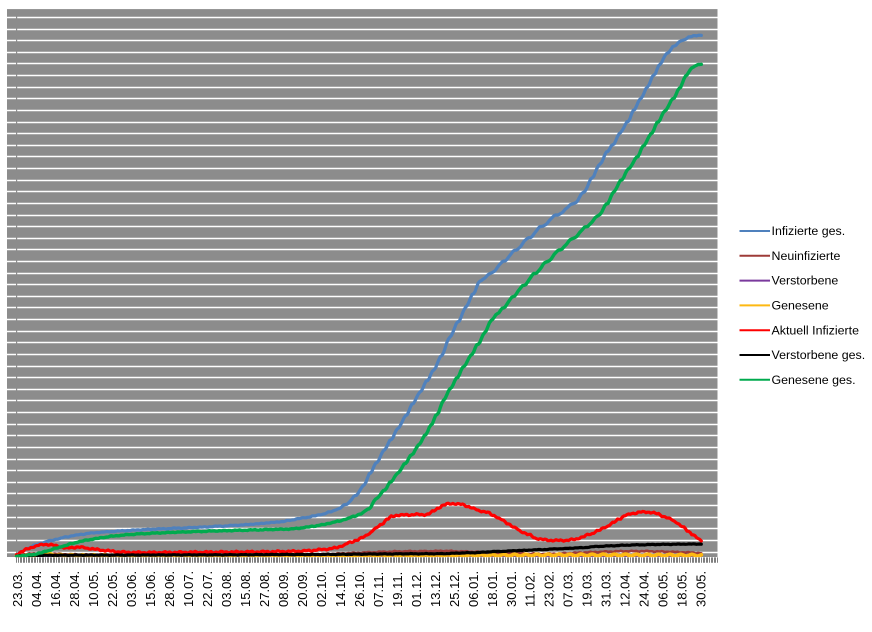 Image resolution: width=872 pixels, height=632 pixels. What do you see at coordinates (74, 589) in the screenshot?
I see `svg-text: 28.04.` at bounding box center [74, 589].